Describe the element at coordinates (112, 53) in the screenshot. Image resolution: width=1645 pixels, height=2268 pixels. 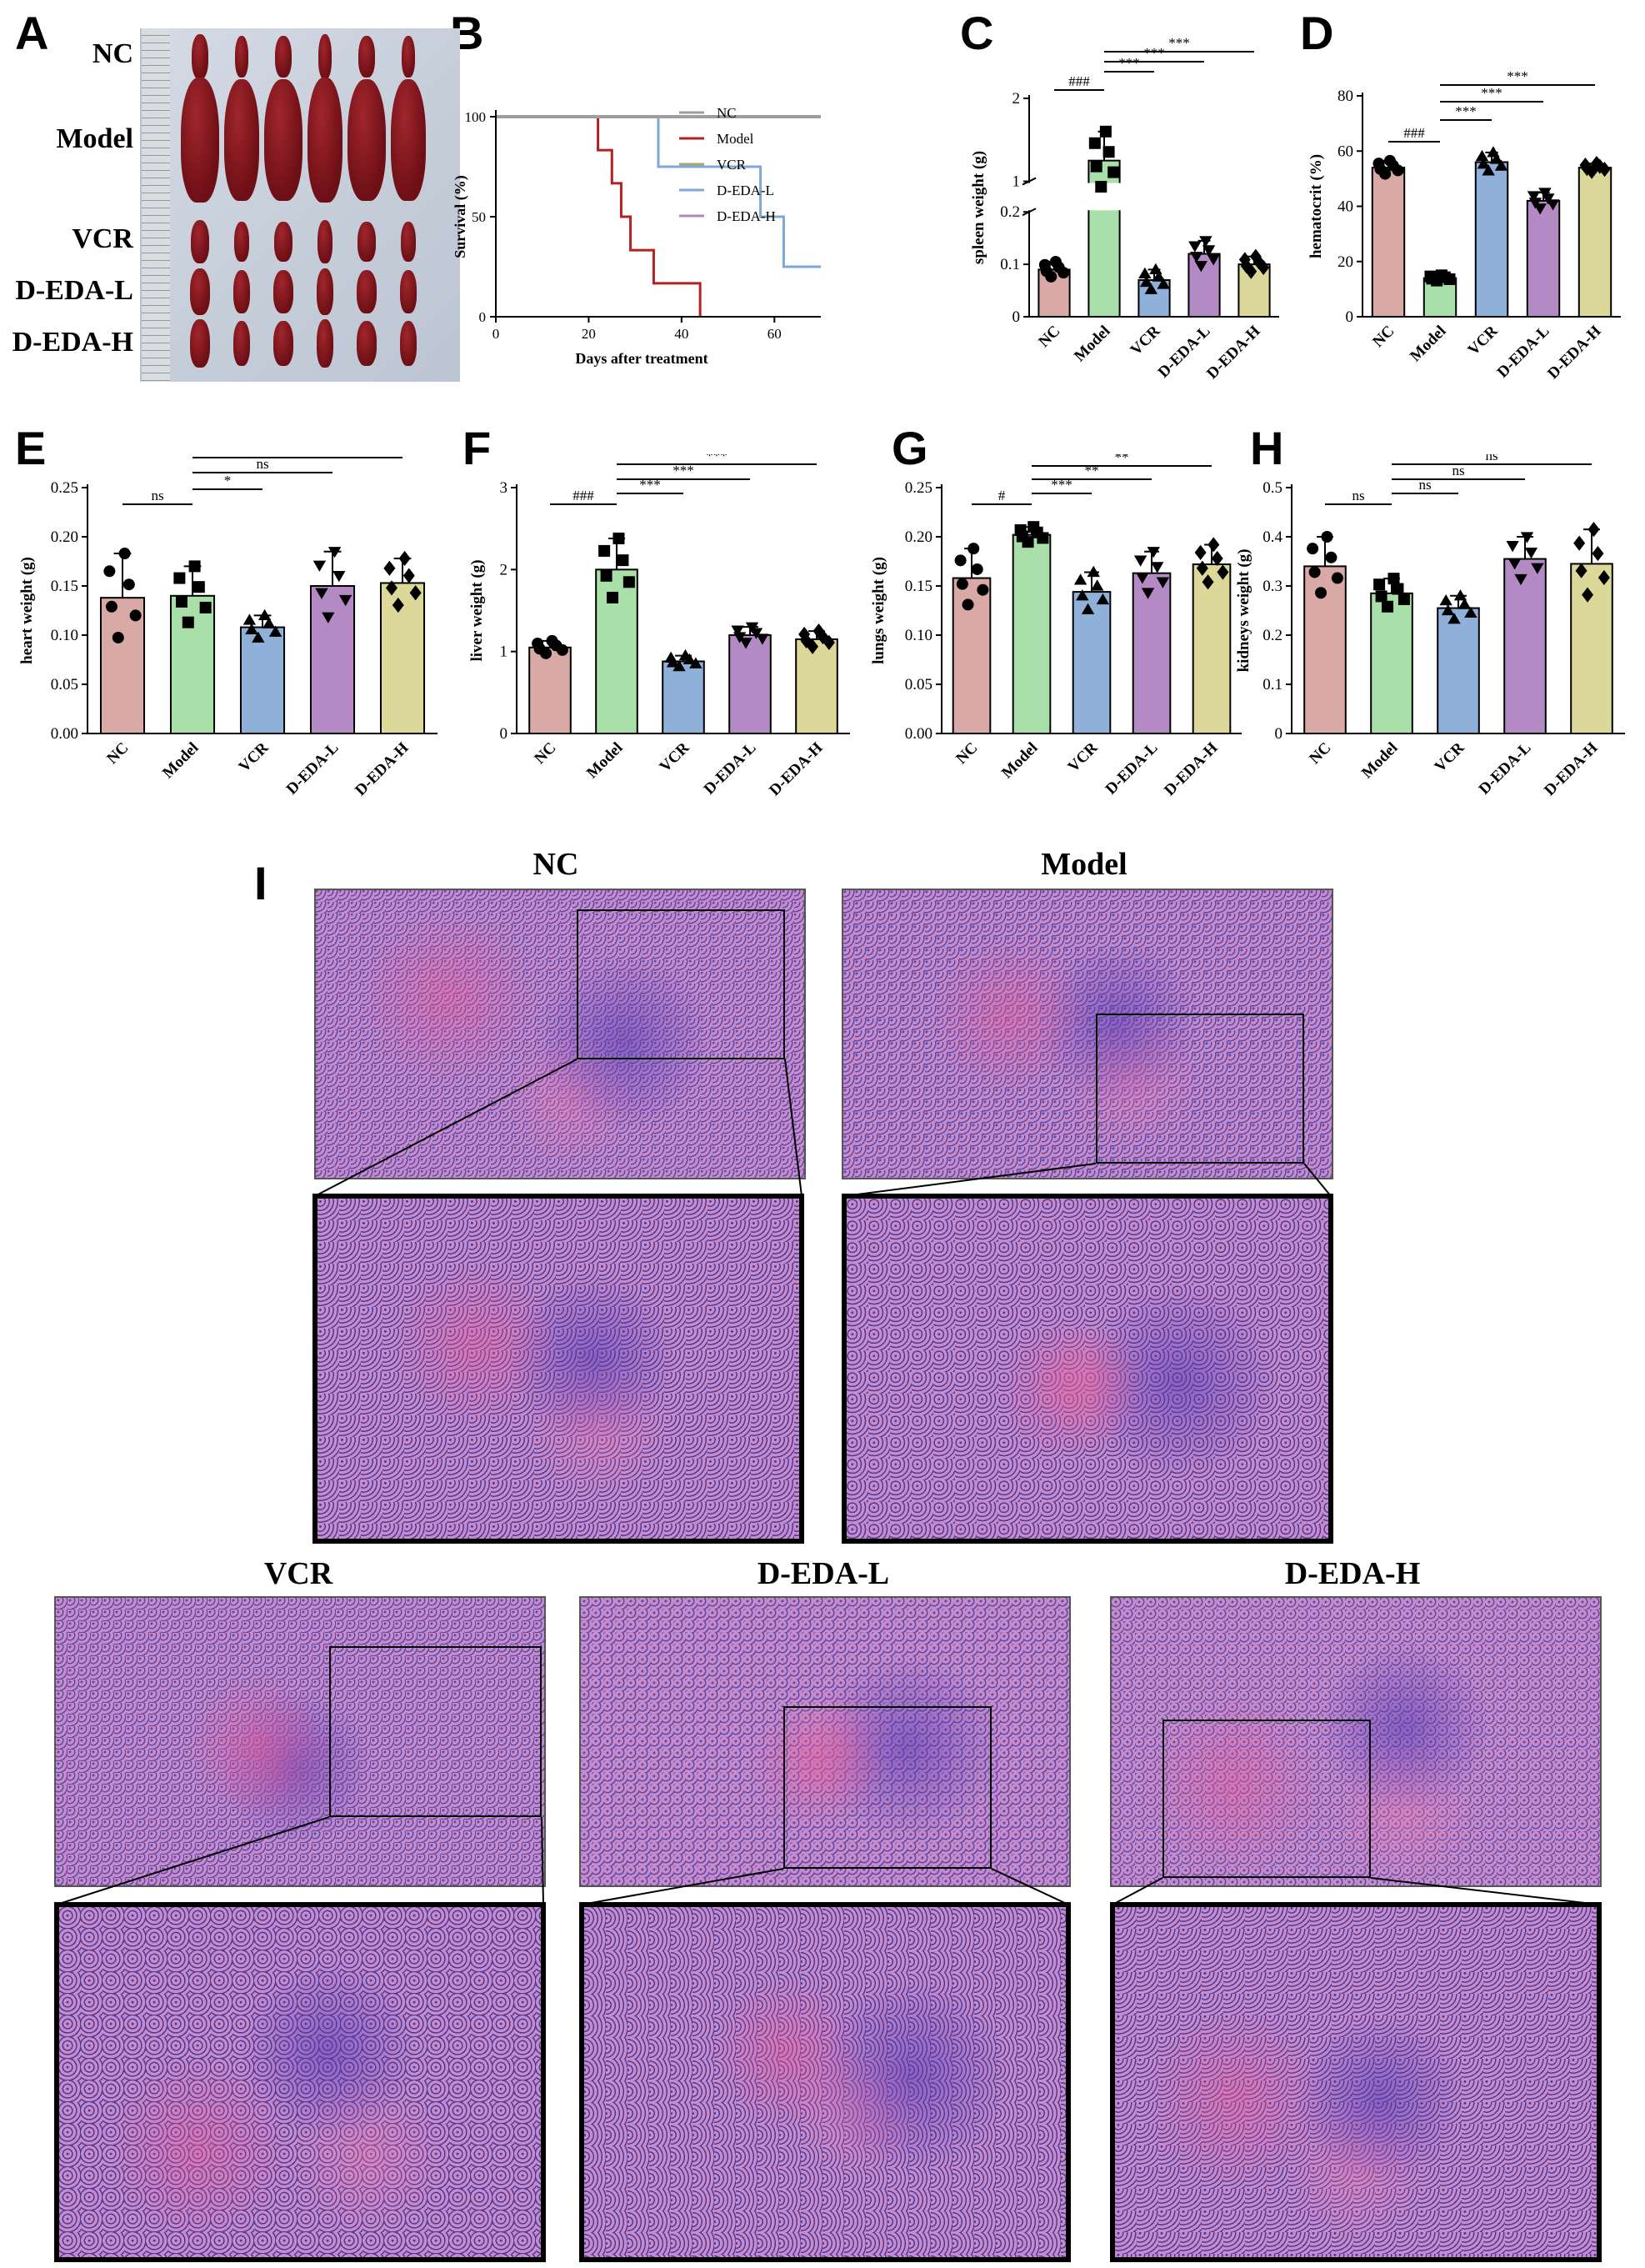
I see `spleen-row-label: NC` at that location.